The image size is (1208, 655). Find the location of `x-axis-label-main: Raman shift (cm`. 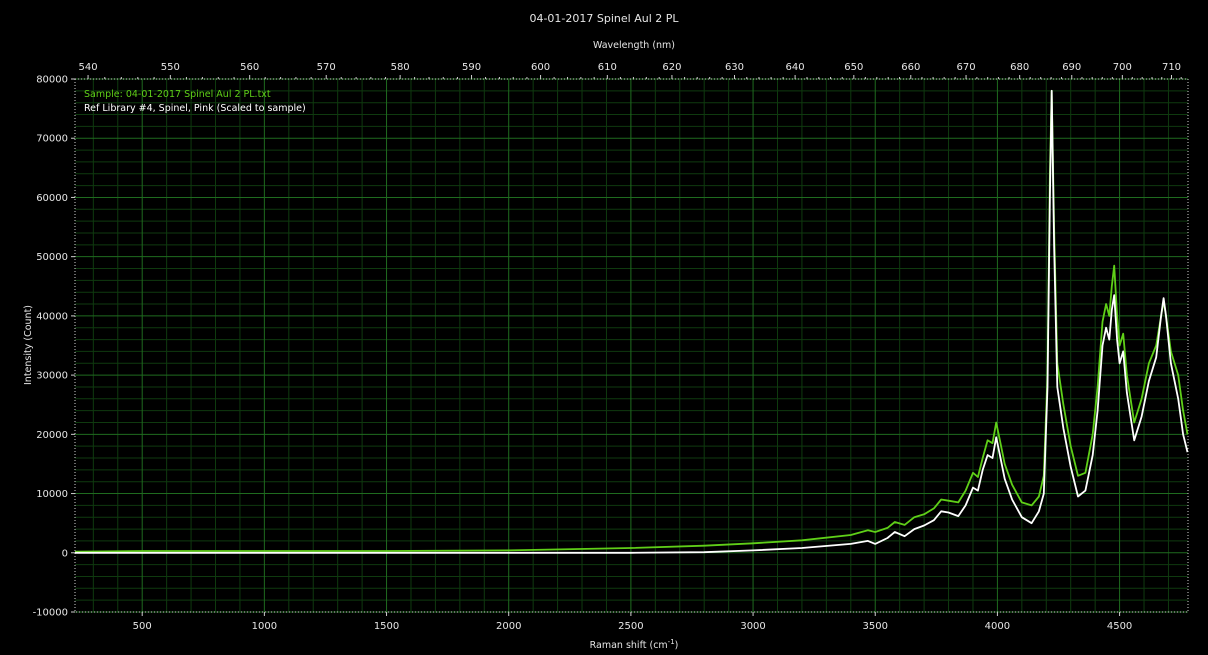

x-axis-label-main: Raman shift (cm is located at coordinates (629, 645).